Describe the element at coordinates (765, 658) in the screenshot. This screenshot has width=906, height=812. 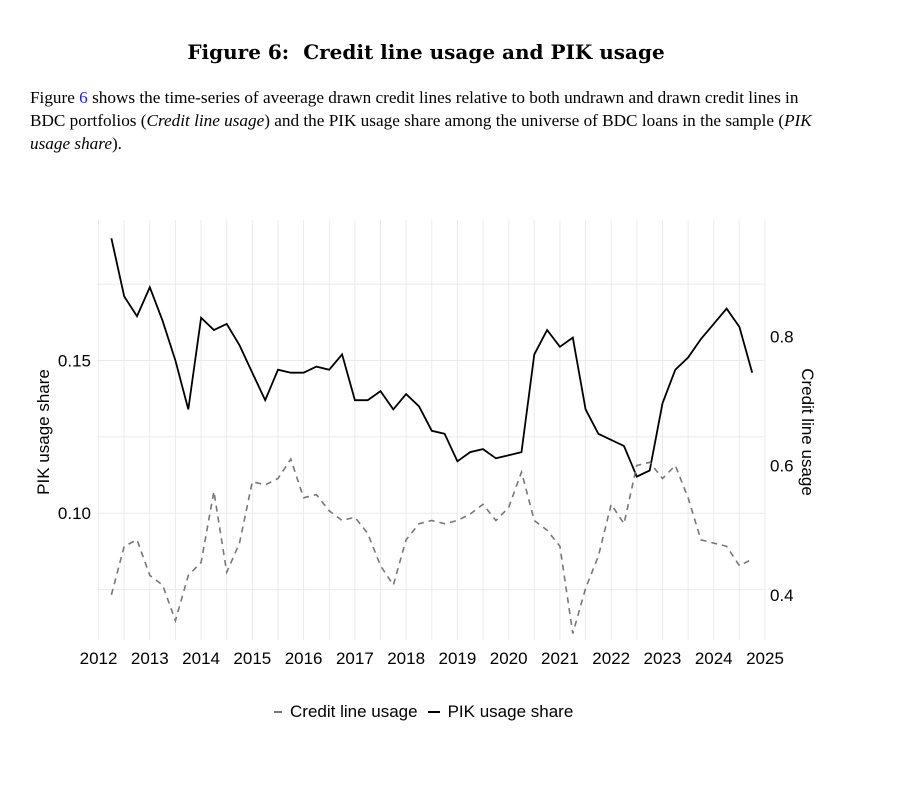
I see `x-tick-label: 2025` at that location.